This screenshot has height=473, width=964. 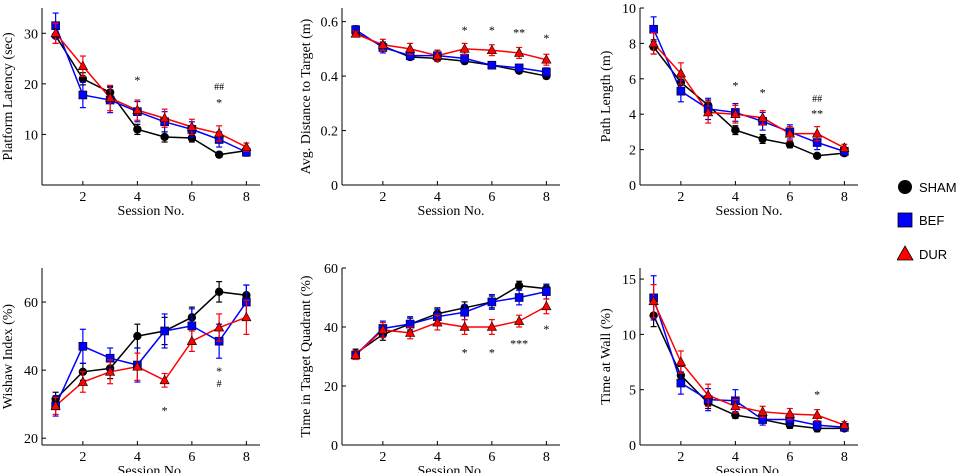 I want to click on legend-item-bef: BEF, so click(x=920, y=220).